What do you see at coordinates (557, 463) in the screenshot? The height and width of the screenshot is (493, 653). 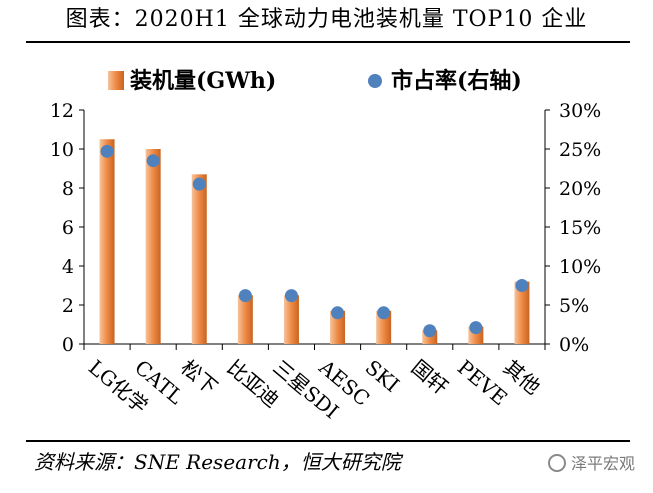 I see `wechat-icon` at bounding box center [557, 463].